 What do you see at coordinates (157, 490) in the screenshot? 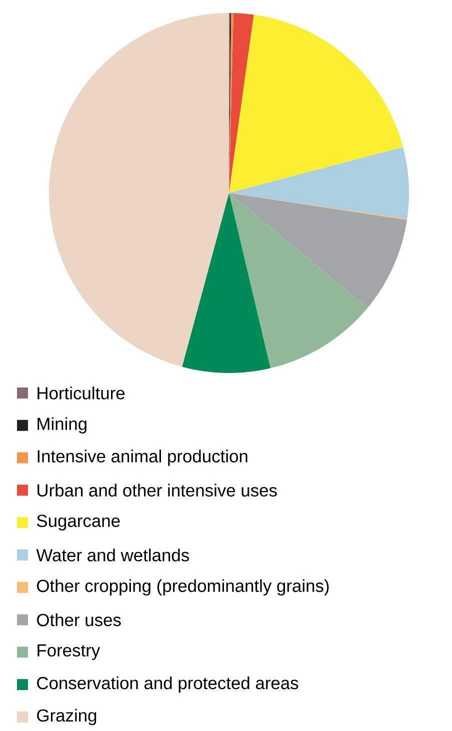
I see `legend-label: Urban and other intensive uses` at bounding box center [157, 490].